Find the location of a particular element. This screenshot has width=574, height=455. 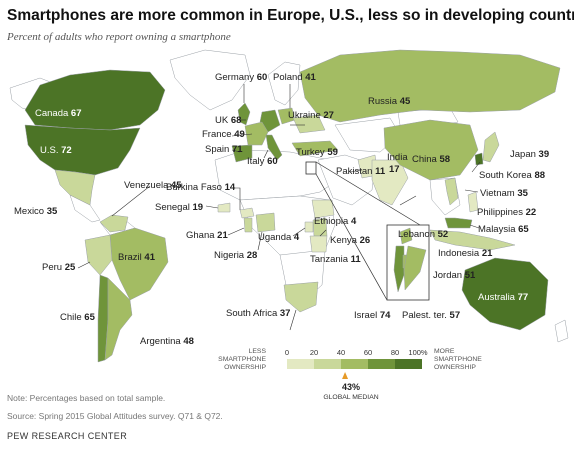

legend-low-label-1: LESS is located at coordinates (258, 351).